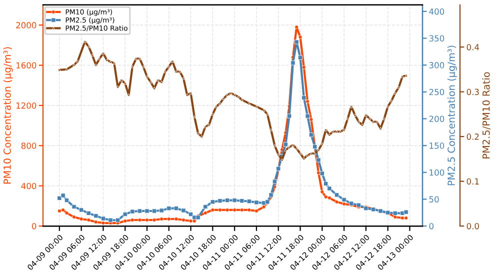 Image resolution: width=500 pixels, height=276 pixels. What do you see at coordinates (436, 38) in the screenshot?
I see `y2-tick-label: 350` at bounding box center [436, 38].